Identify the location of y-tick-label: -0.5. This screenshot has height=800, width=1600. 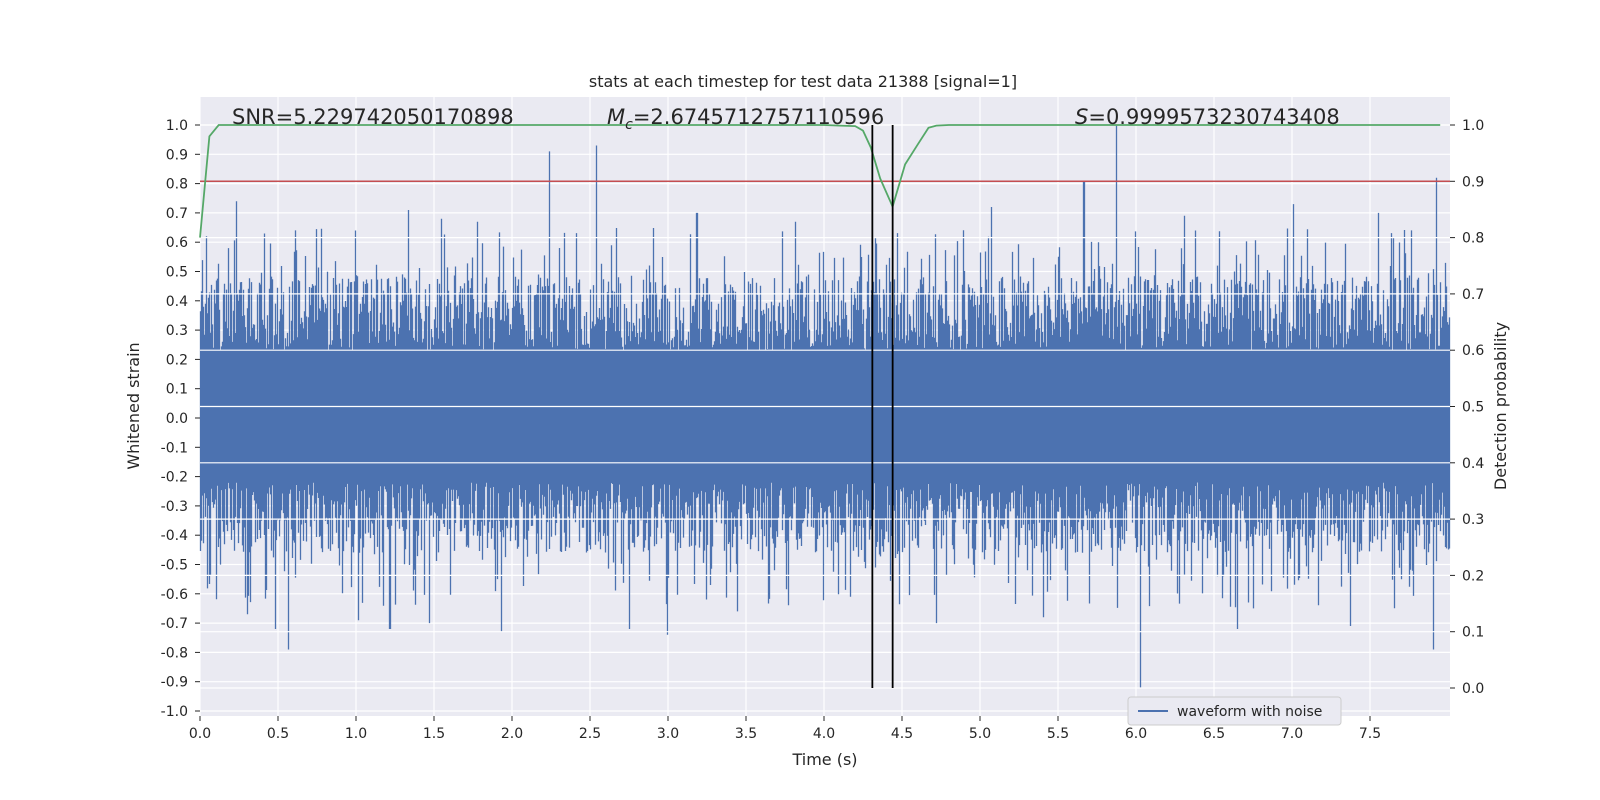
(174, 566).